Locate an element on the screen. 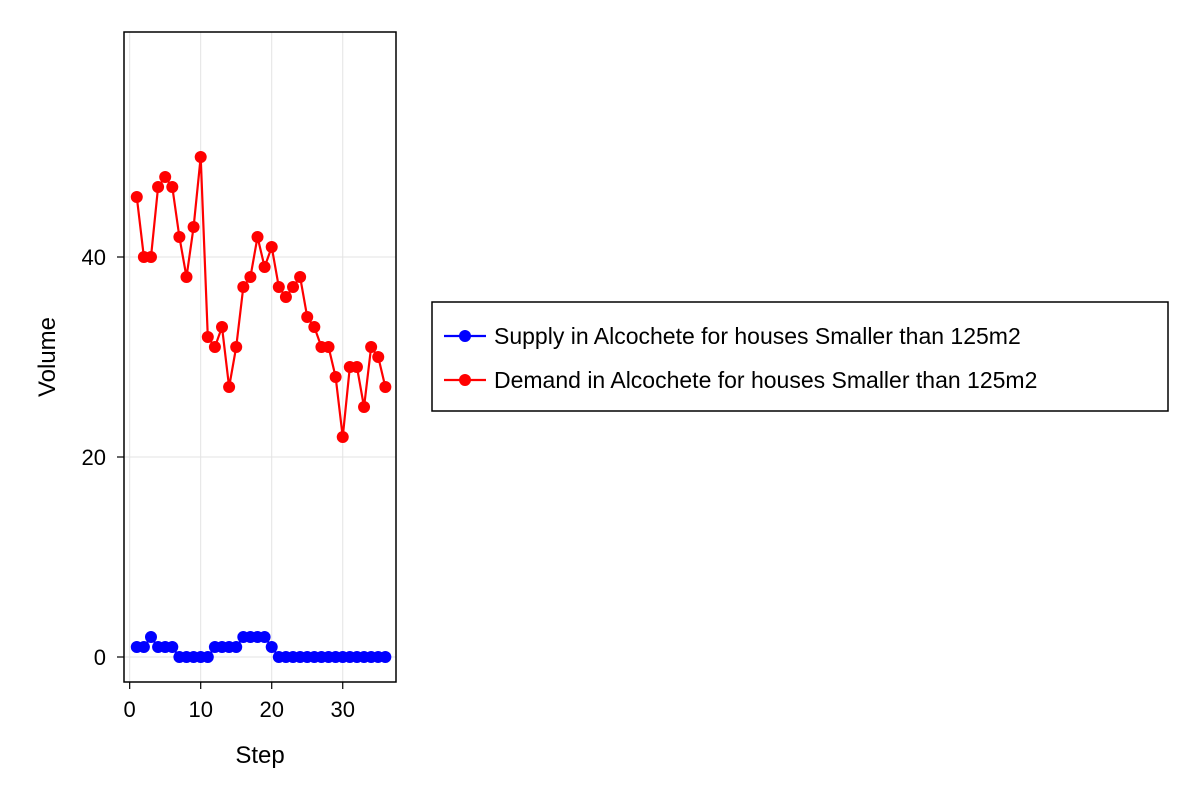 Image resolution: width=1200 pixels, height=800 pixels. x-tick-label: 30 is located at coordinates (342, 709).